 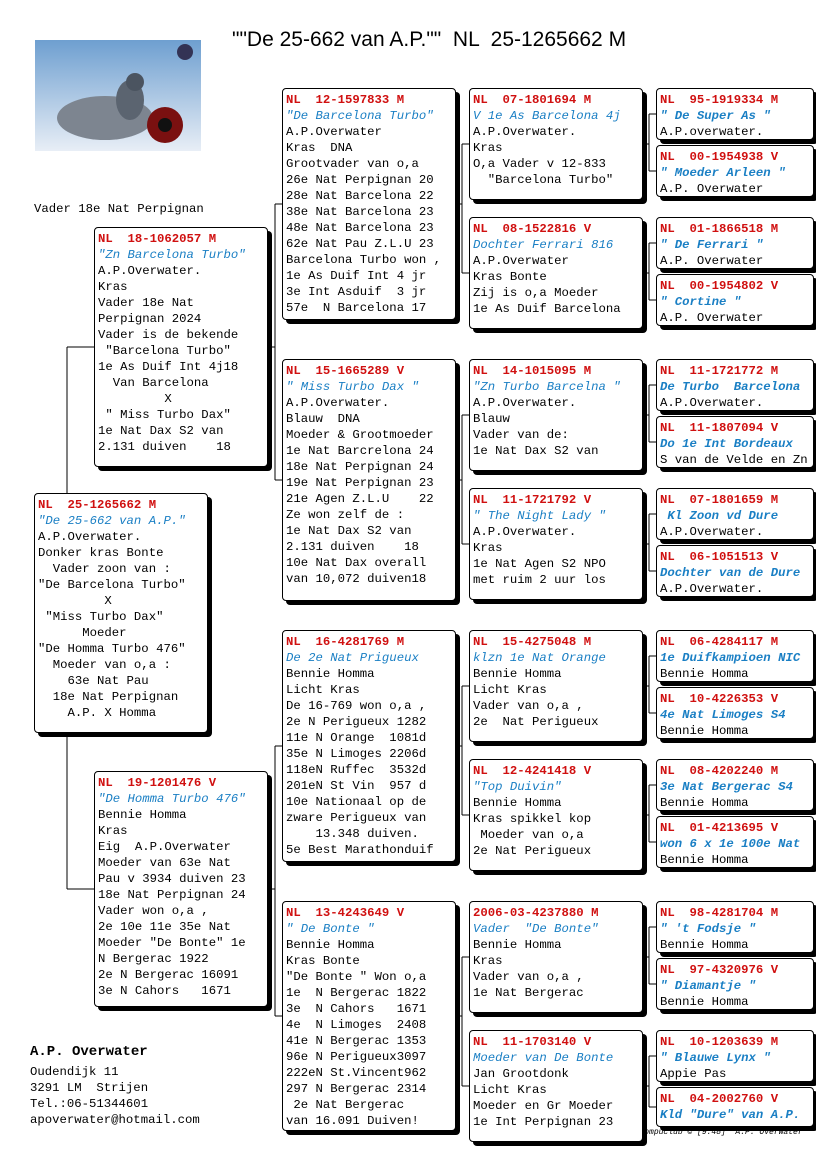 What do you see at coordinates (164, 863) in the screenshot?
I see `info-line: Moeder van 63e Nat` at bounding box center [164, 863].